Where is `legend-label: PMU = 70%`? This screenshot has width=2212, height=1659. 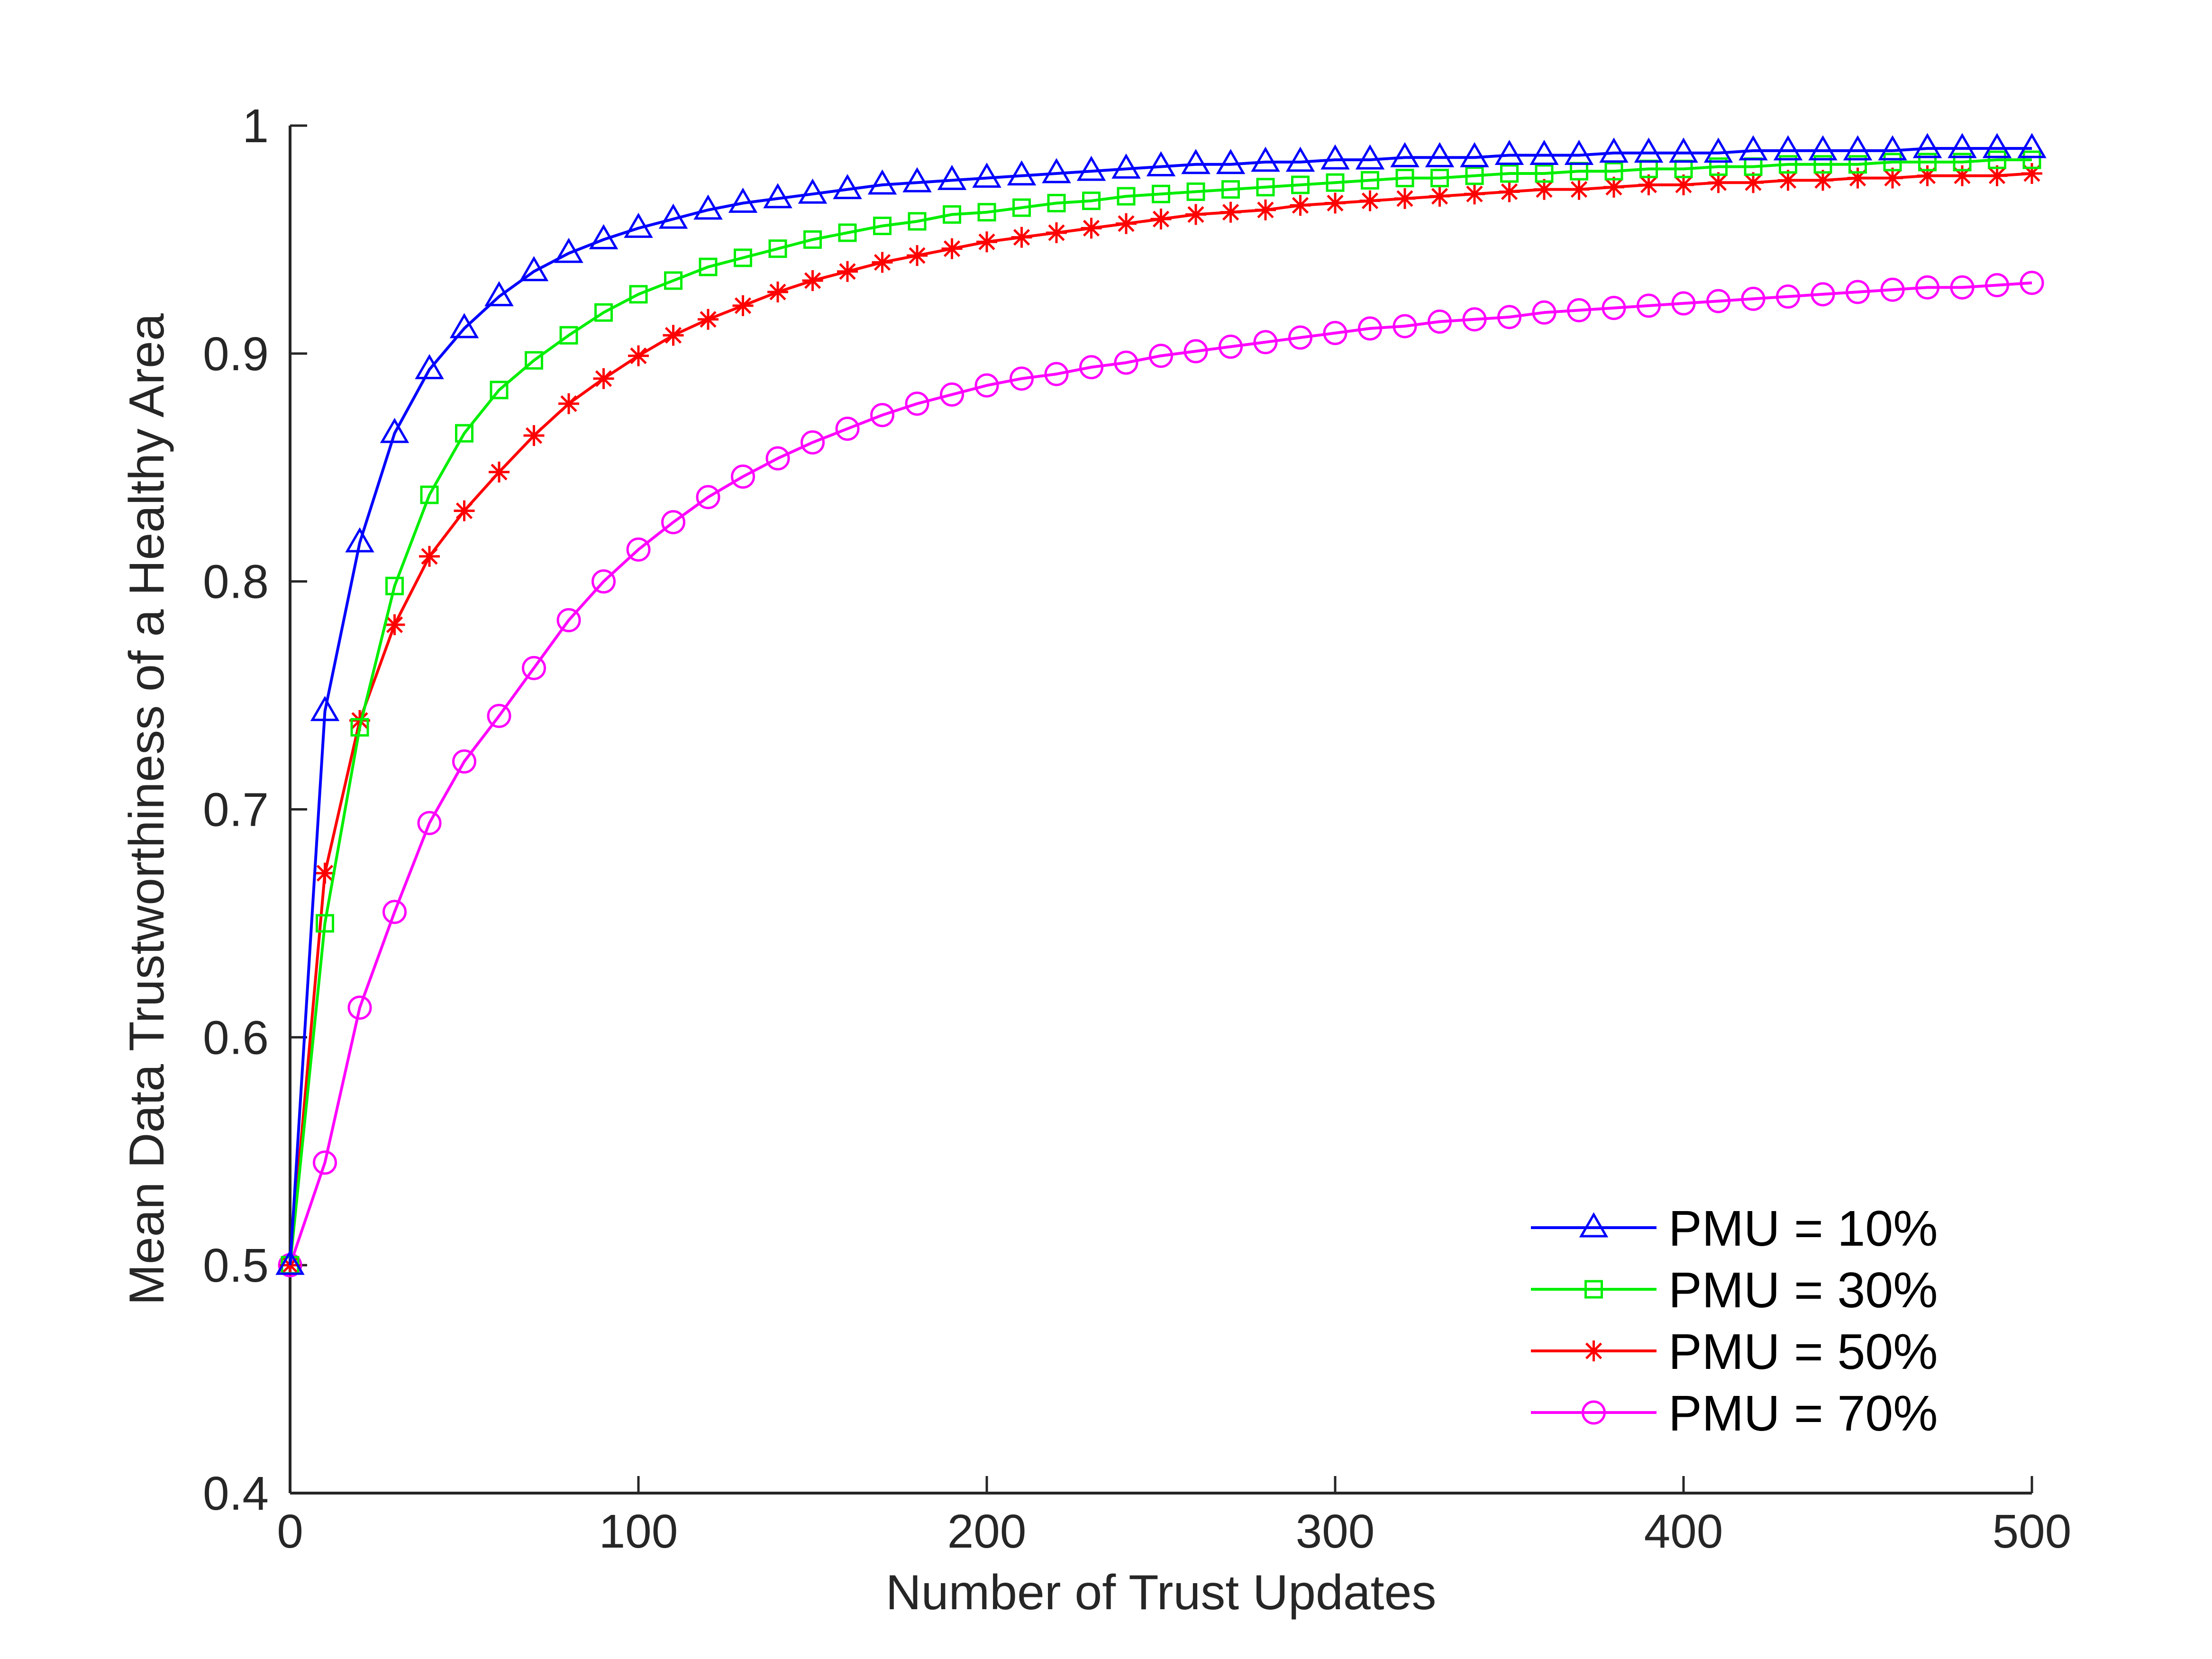
legend-label: PMU = 70% is located at coordinates (1803, 1413).